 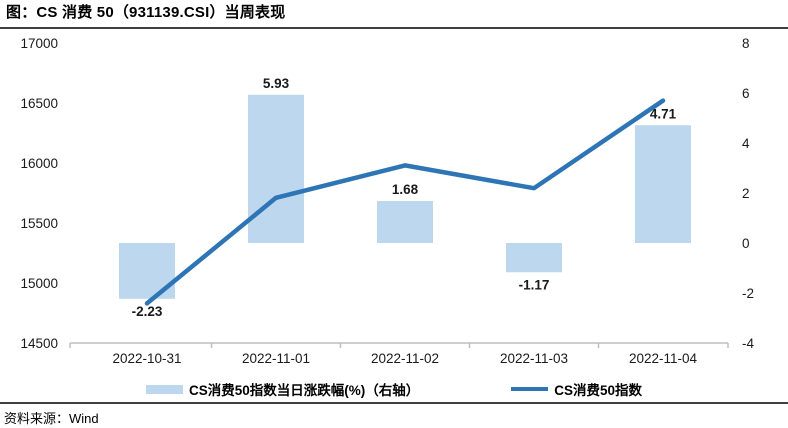 What do you see at coordinates (405, 189) in the screenshot?
I see `bar-value-label: 1.68` at bounding box center [405, 189].